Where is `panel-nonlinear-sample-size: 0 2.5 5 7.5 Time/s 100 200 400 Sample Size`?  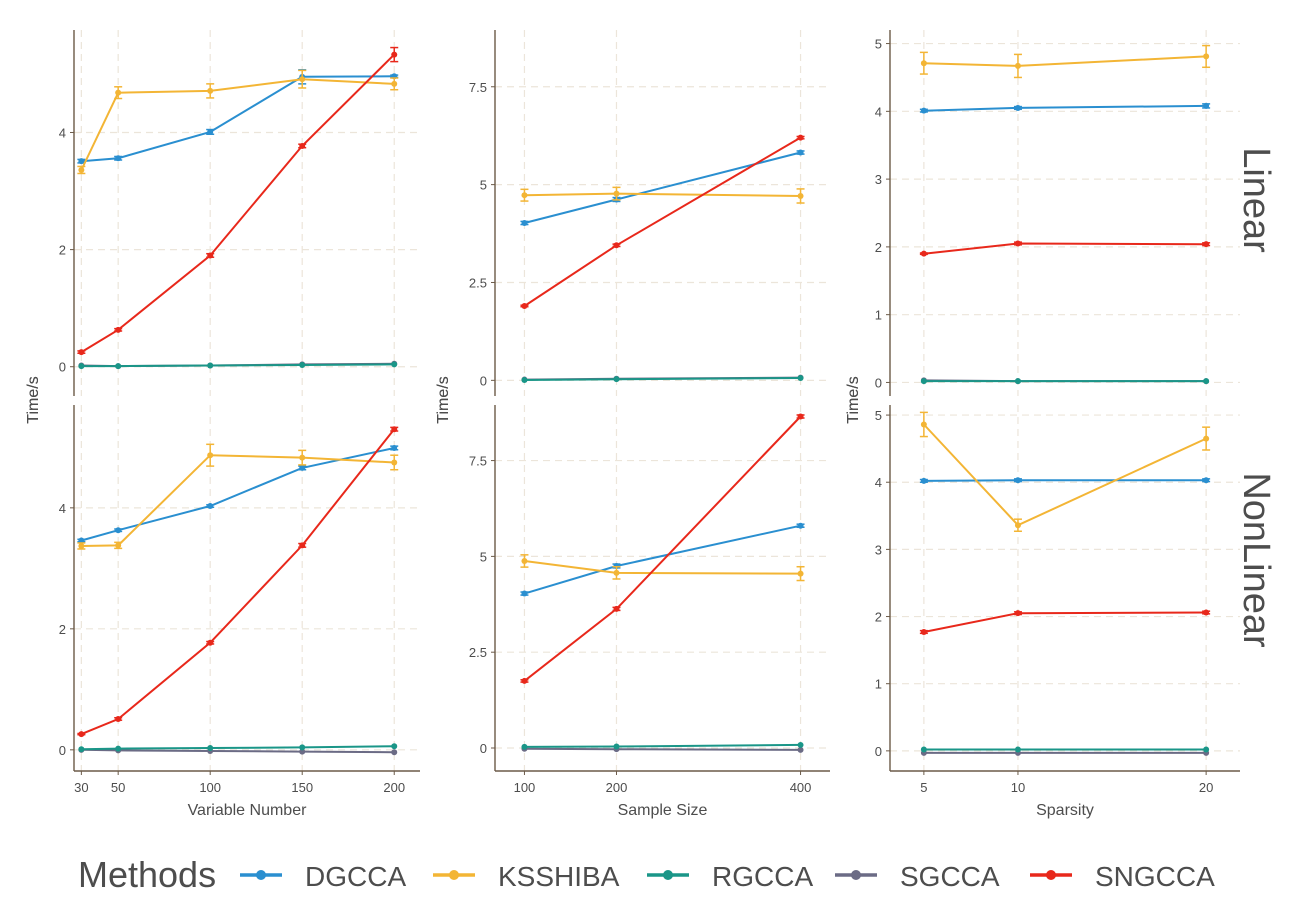
panel-nonlinear-sample-size: 0 2.5 5 7.5 Time/s 100 200 400 Sample Size is located at coordinates (632, 597).